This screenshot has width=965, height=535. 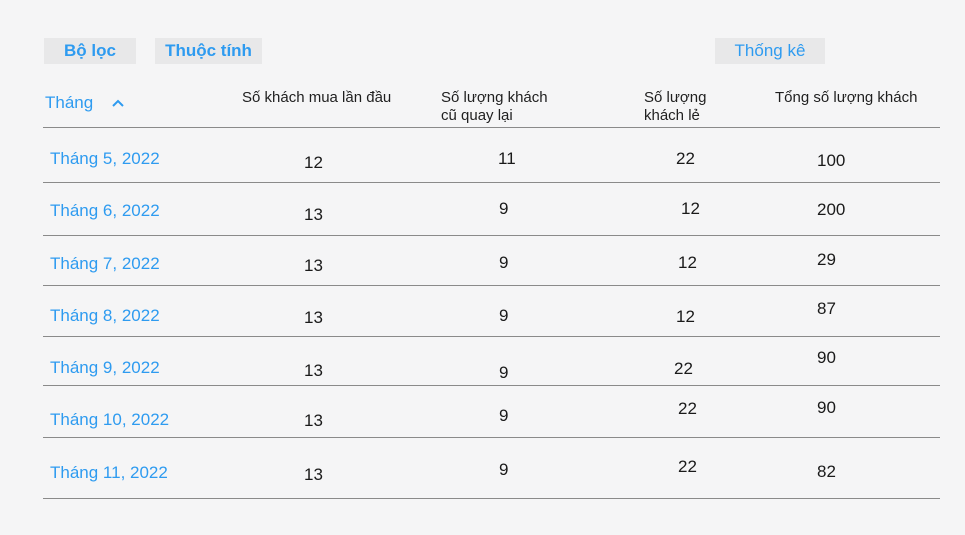 What do you see at coordinates (477, 115) in the screenshot?
I see `column-header-returning-line2: cũ quay lại` at bounding box center [477, 115].